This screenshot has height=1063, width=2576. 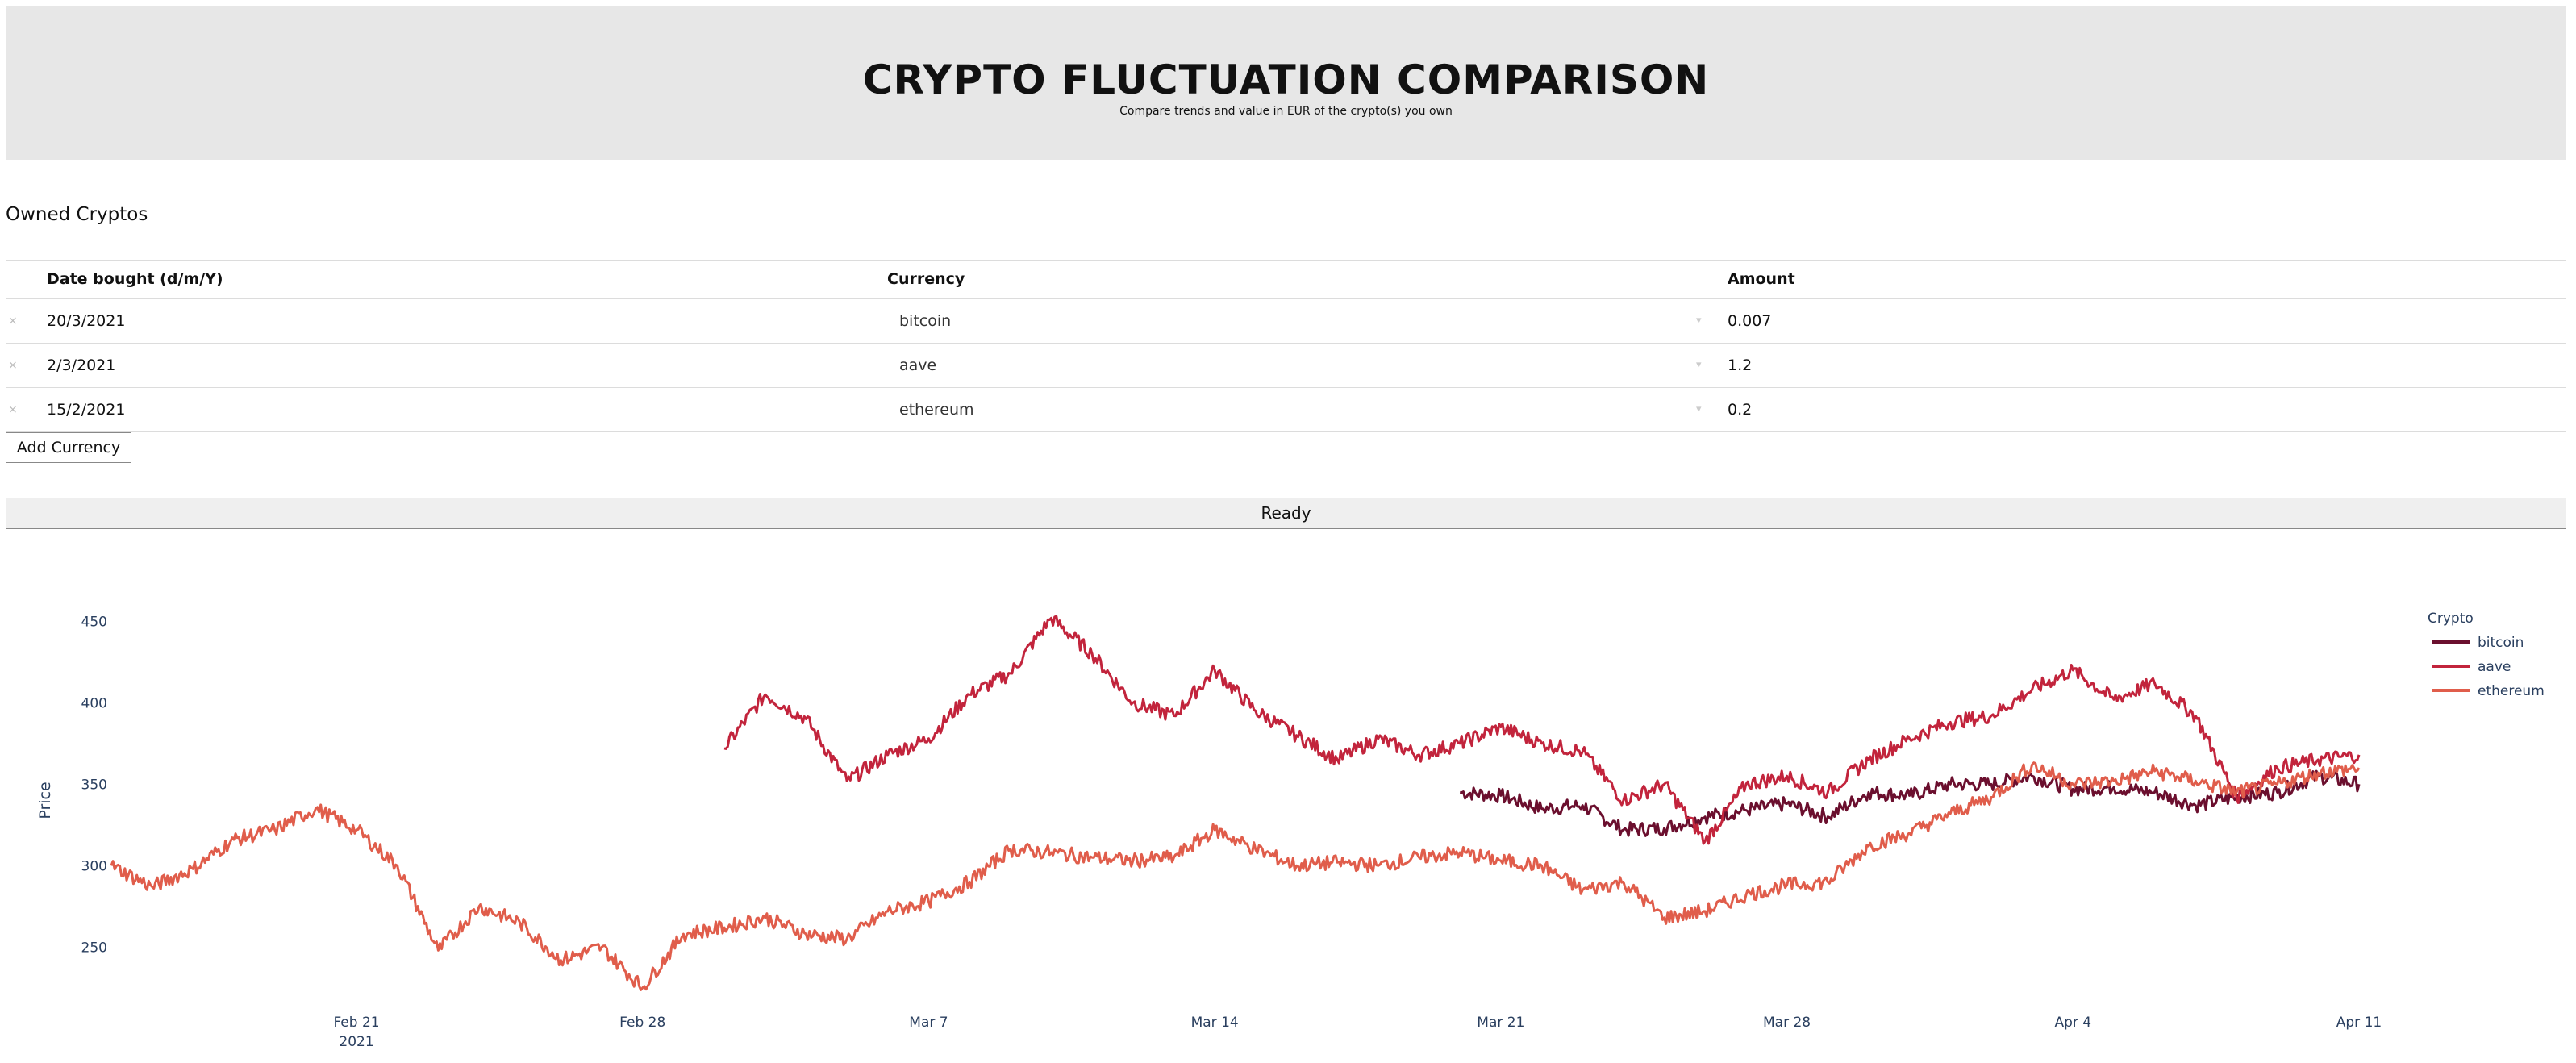 What do you see at coordinates (1750, 321) in the screenshot?
I see `amount-cell: 0.007` at bounding box center [1750, 321].